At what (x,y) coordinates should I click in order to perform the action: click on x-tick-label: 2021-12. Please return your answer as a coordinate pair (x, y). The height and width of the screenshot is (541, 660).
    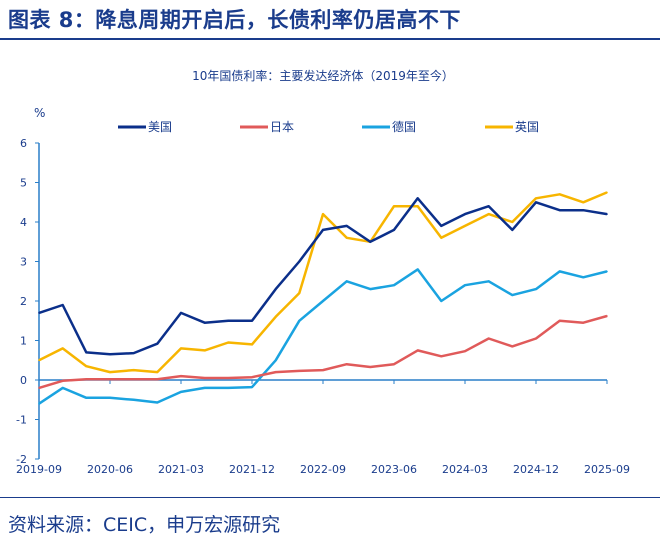
    Looking at the image, I should click on (252, 469).